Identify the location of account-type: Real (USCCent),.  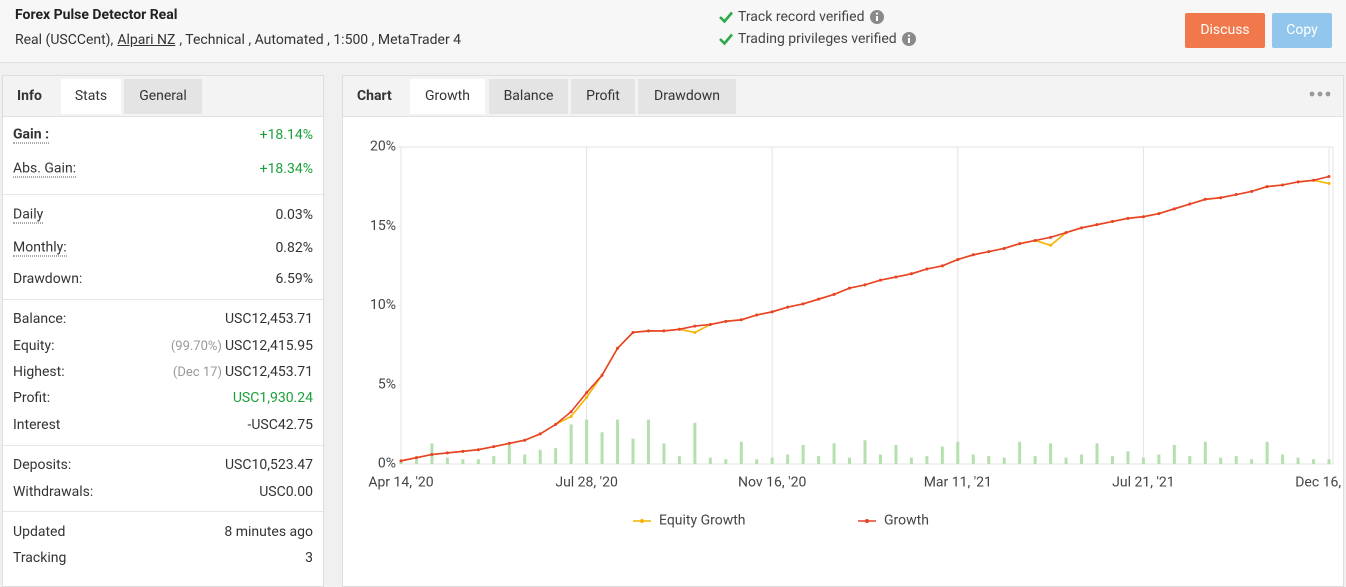
(64, 40).